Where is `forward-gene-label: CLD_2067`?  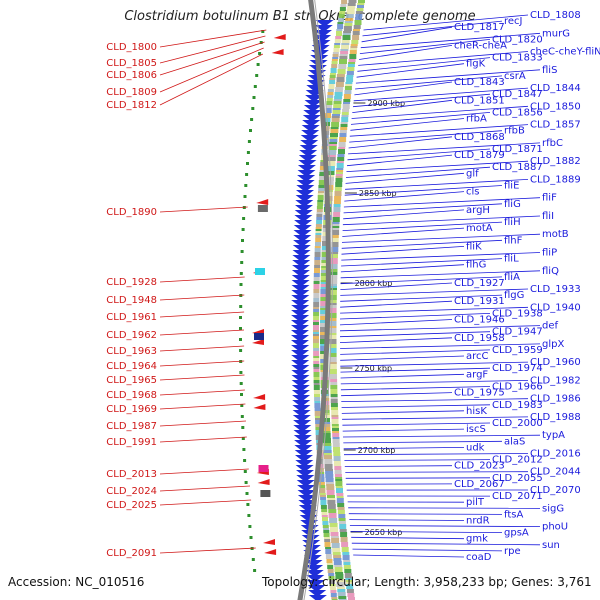
forward-gene-label: CLD_2067 is located at coordinates (479, 484).